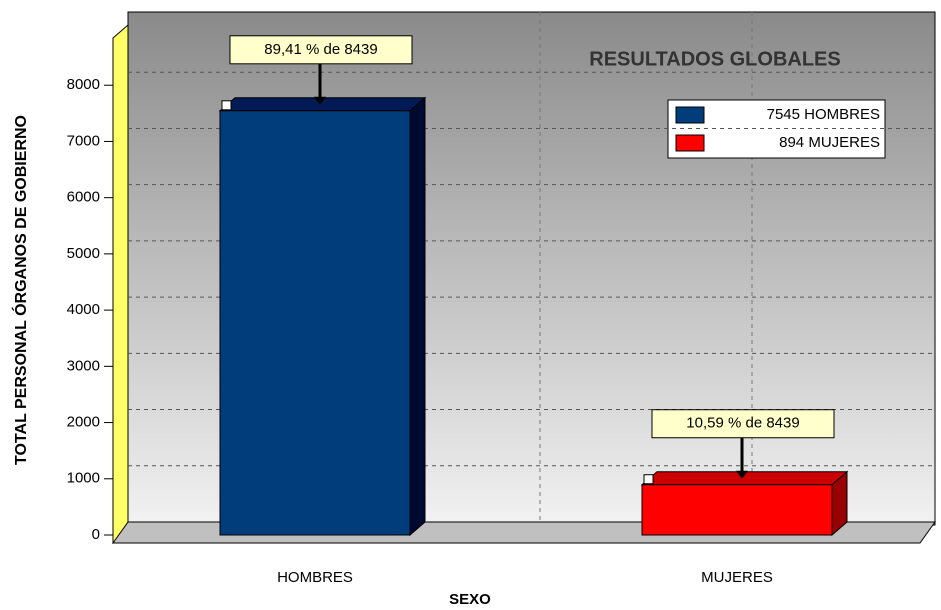 This screenshot has width=941, height=610. I want to click on annotation: 89,41 % de 8439, so click(320, 49).